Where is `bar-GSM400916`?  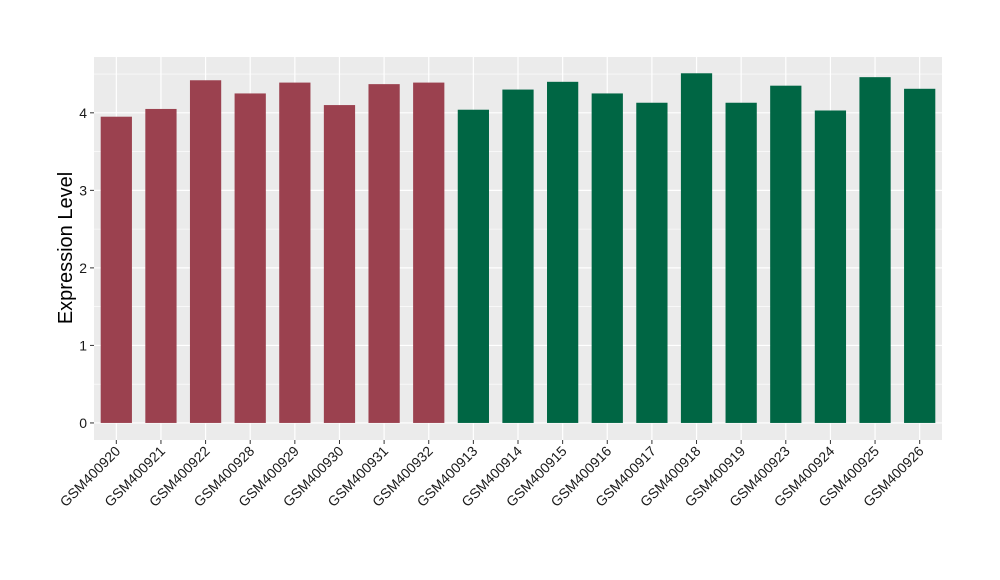 bar-GSM400916 is located at coordinates (607, 258).